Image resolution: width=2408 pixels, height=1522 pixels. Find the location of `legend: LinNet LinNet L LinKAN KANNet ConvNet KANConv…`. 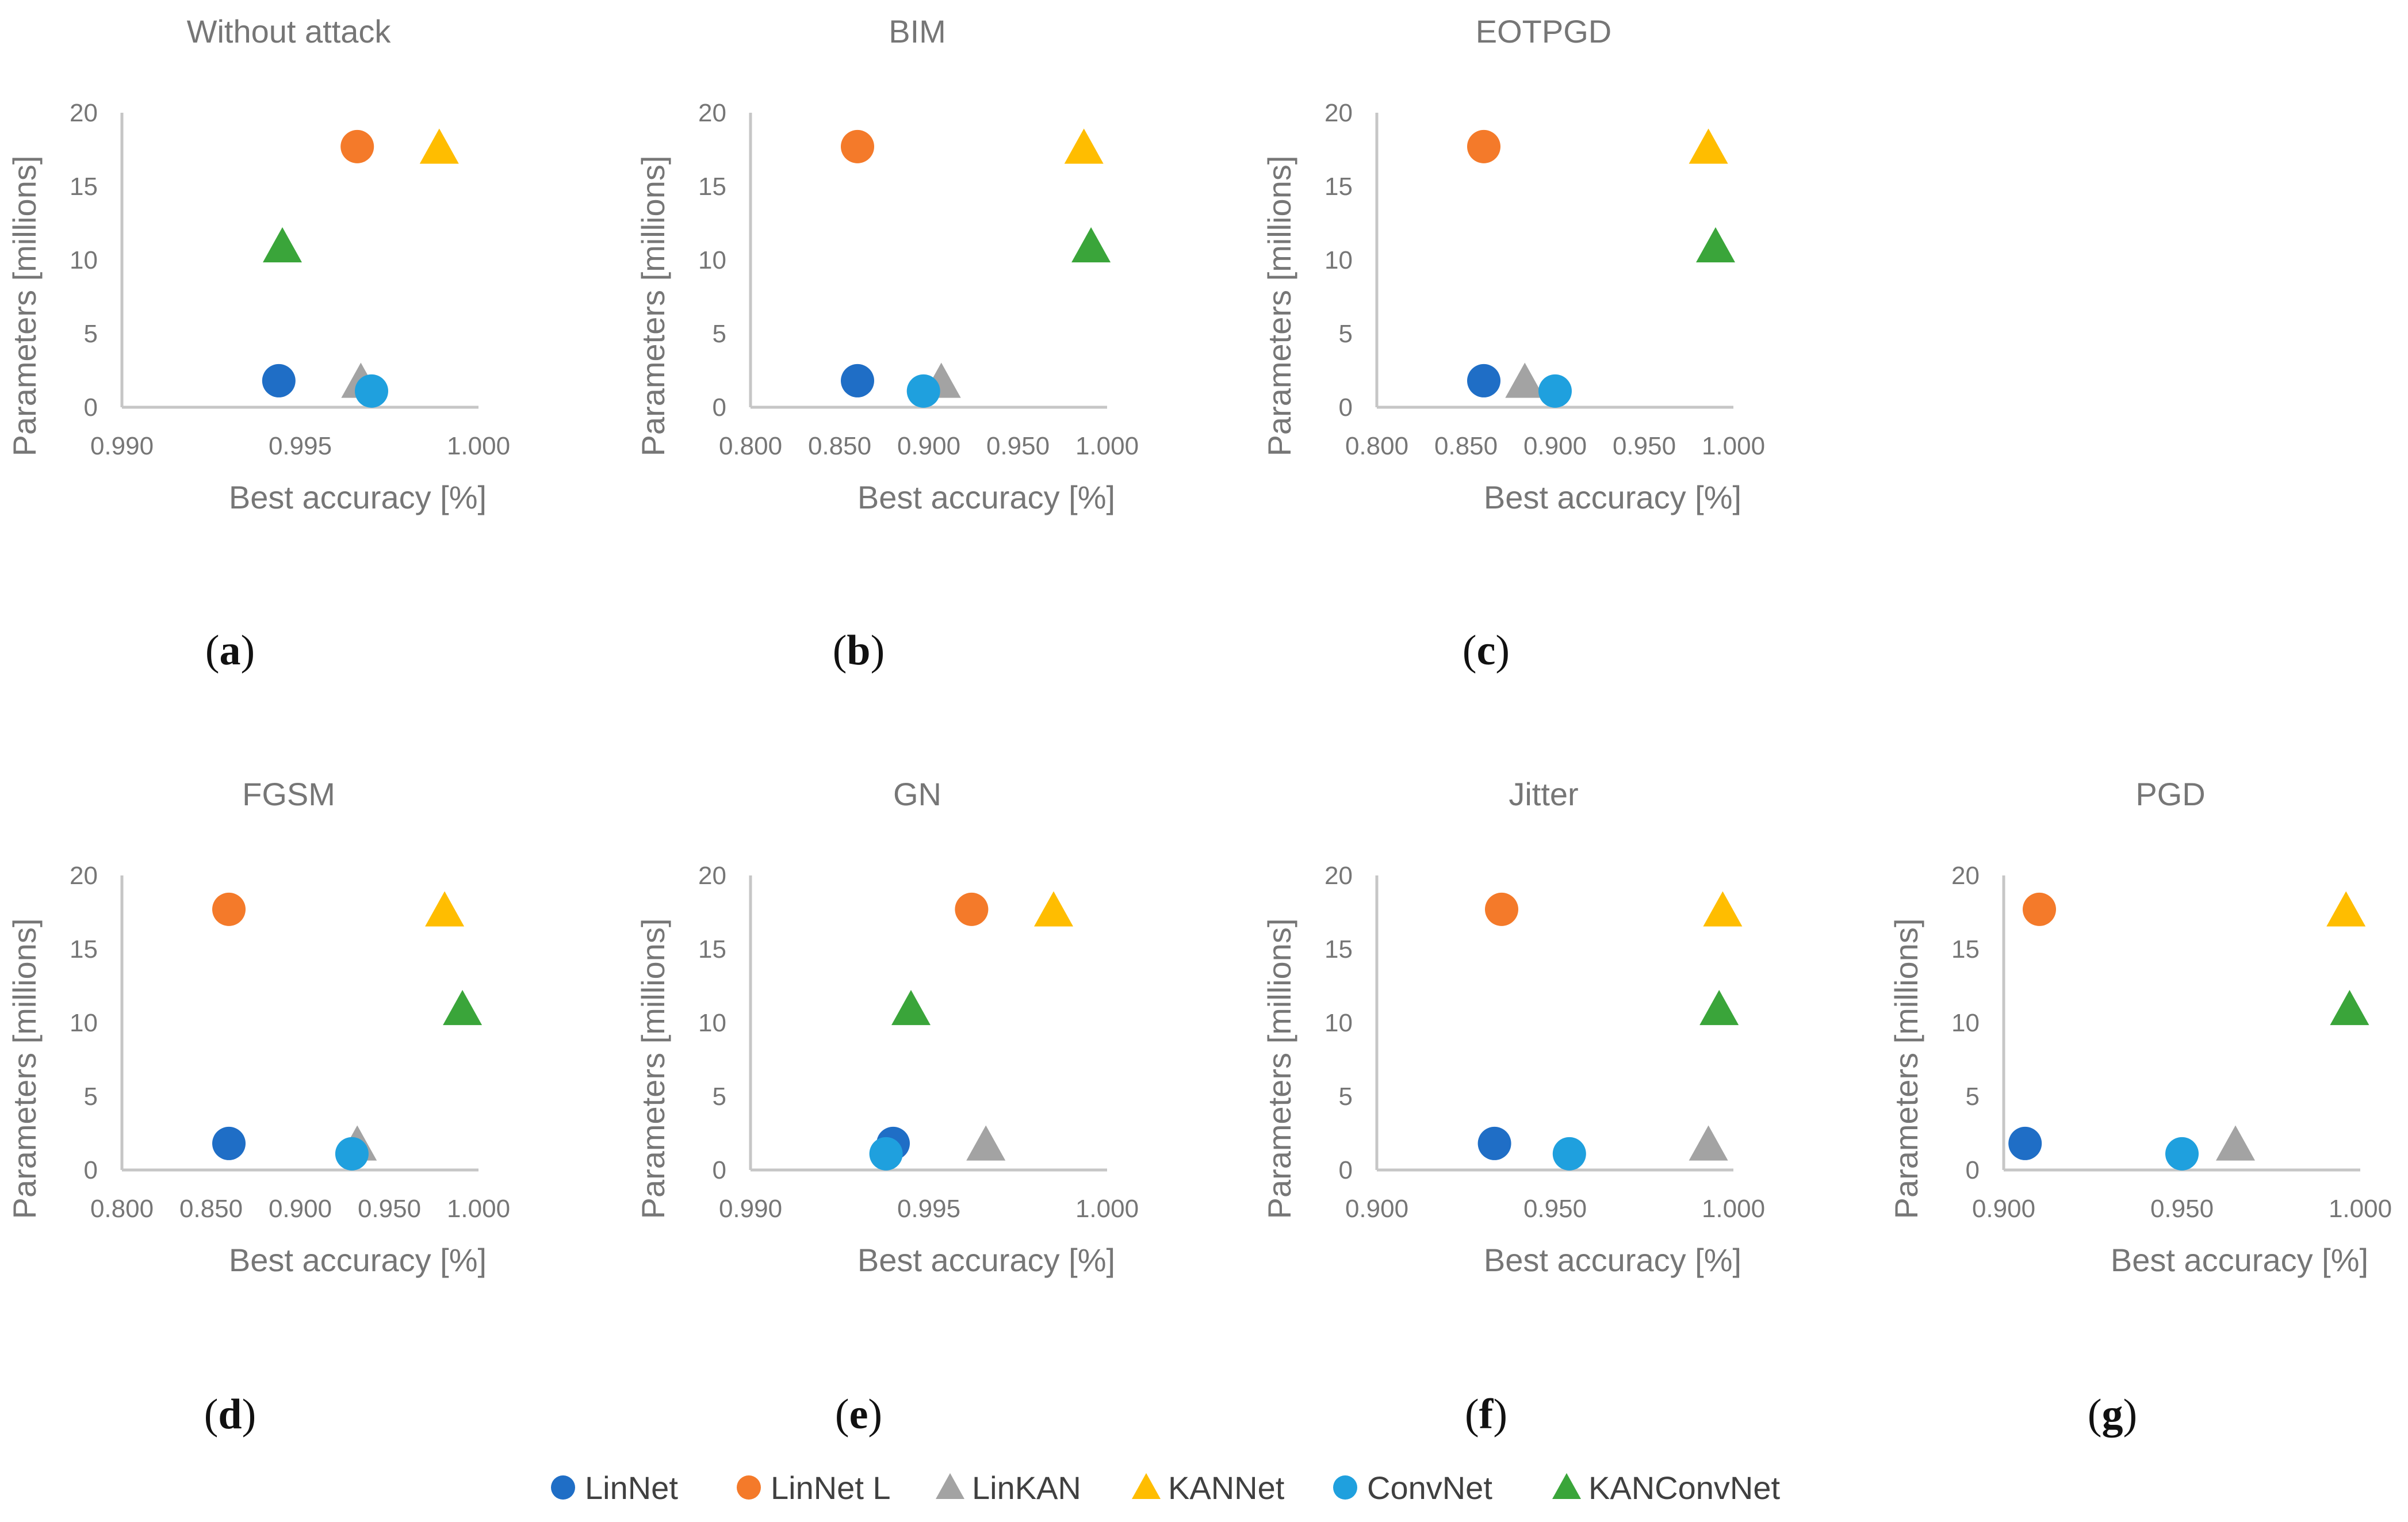

legend: LinNet LinNet L LinKAN KANNet ConvNet KANConv… is located at coordinates (1165, 1488).